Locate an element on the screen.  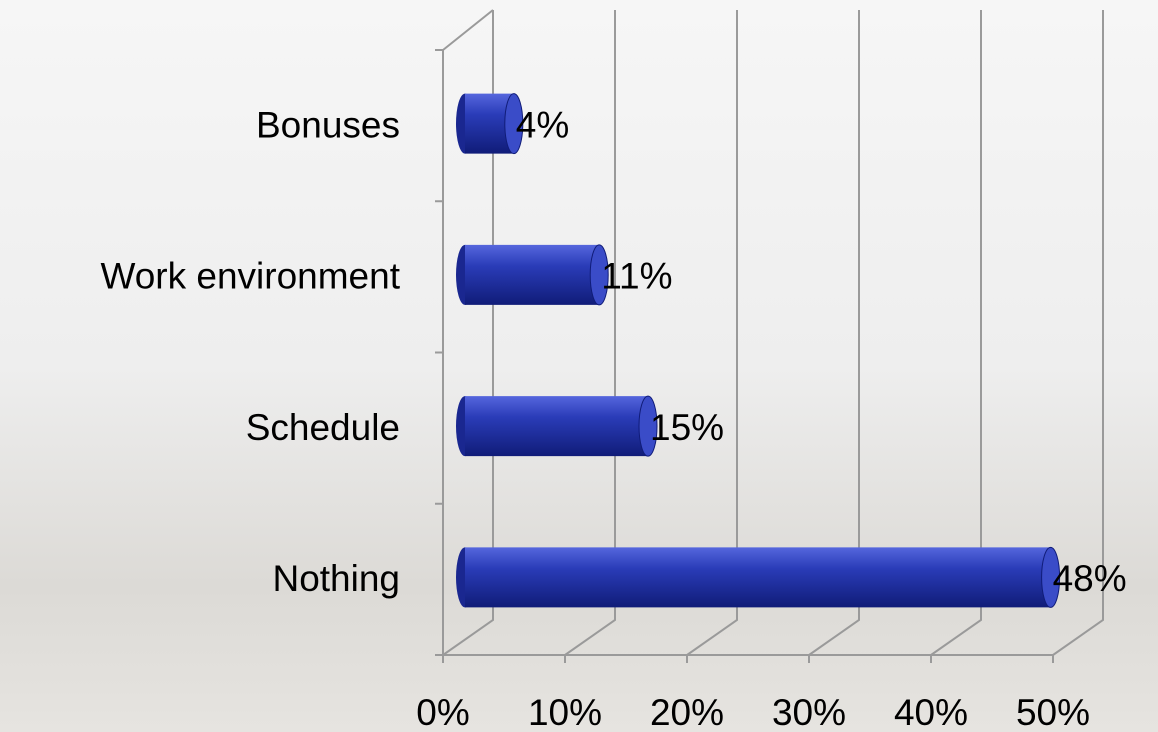
value-label: 11% is located at coordinates (636, 276).